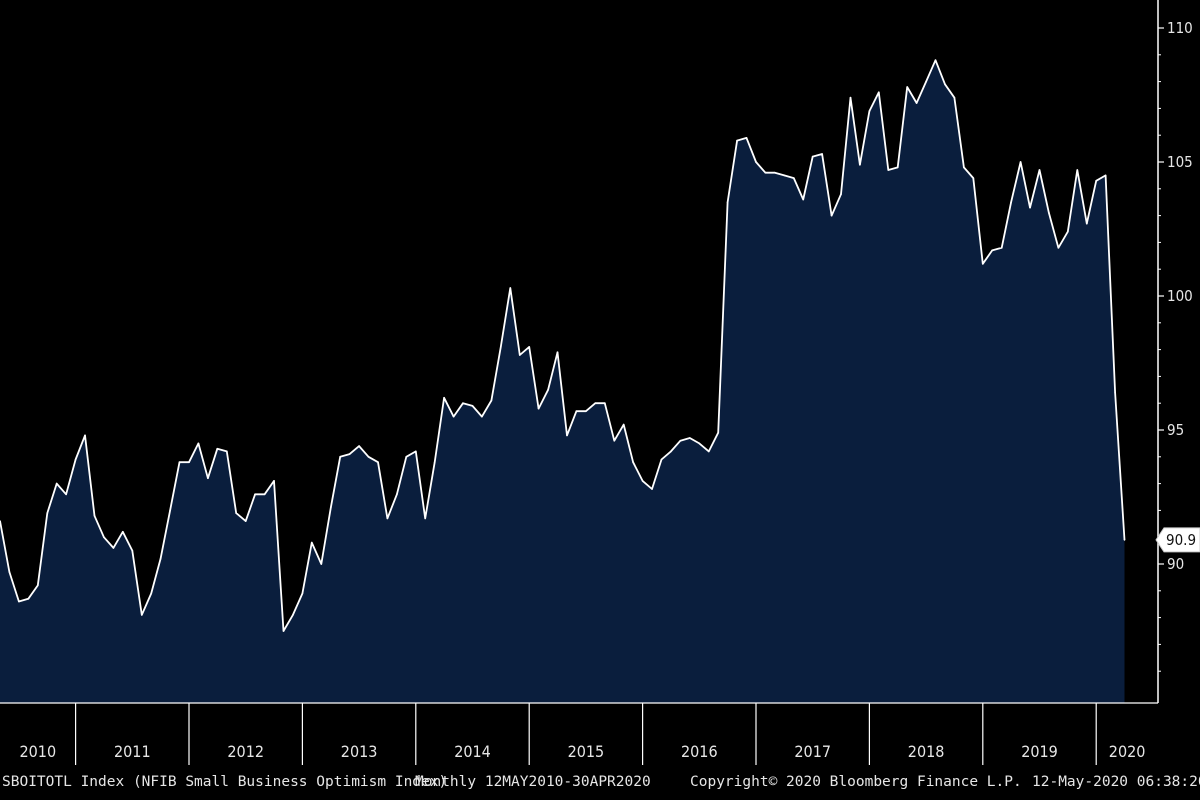 This screenshot has height=800, width=1200. I want to click on x-tick-label: 2010, so click(37, 751).